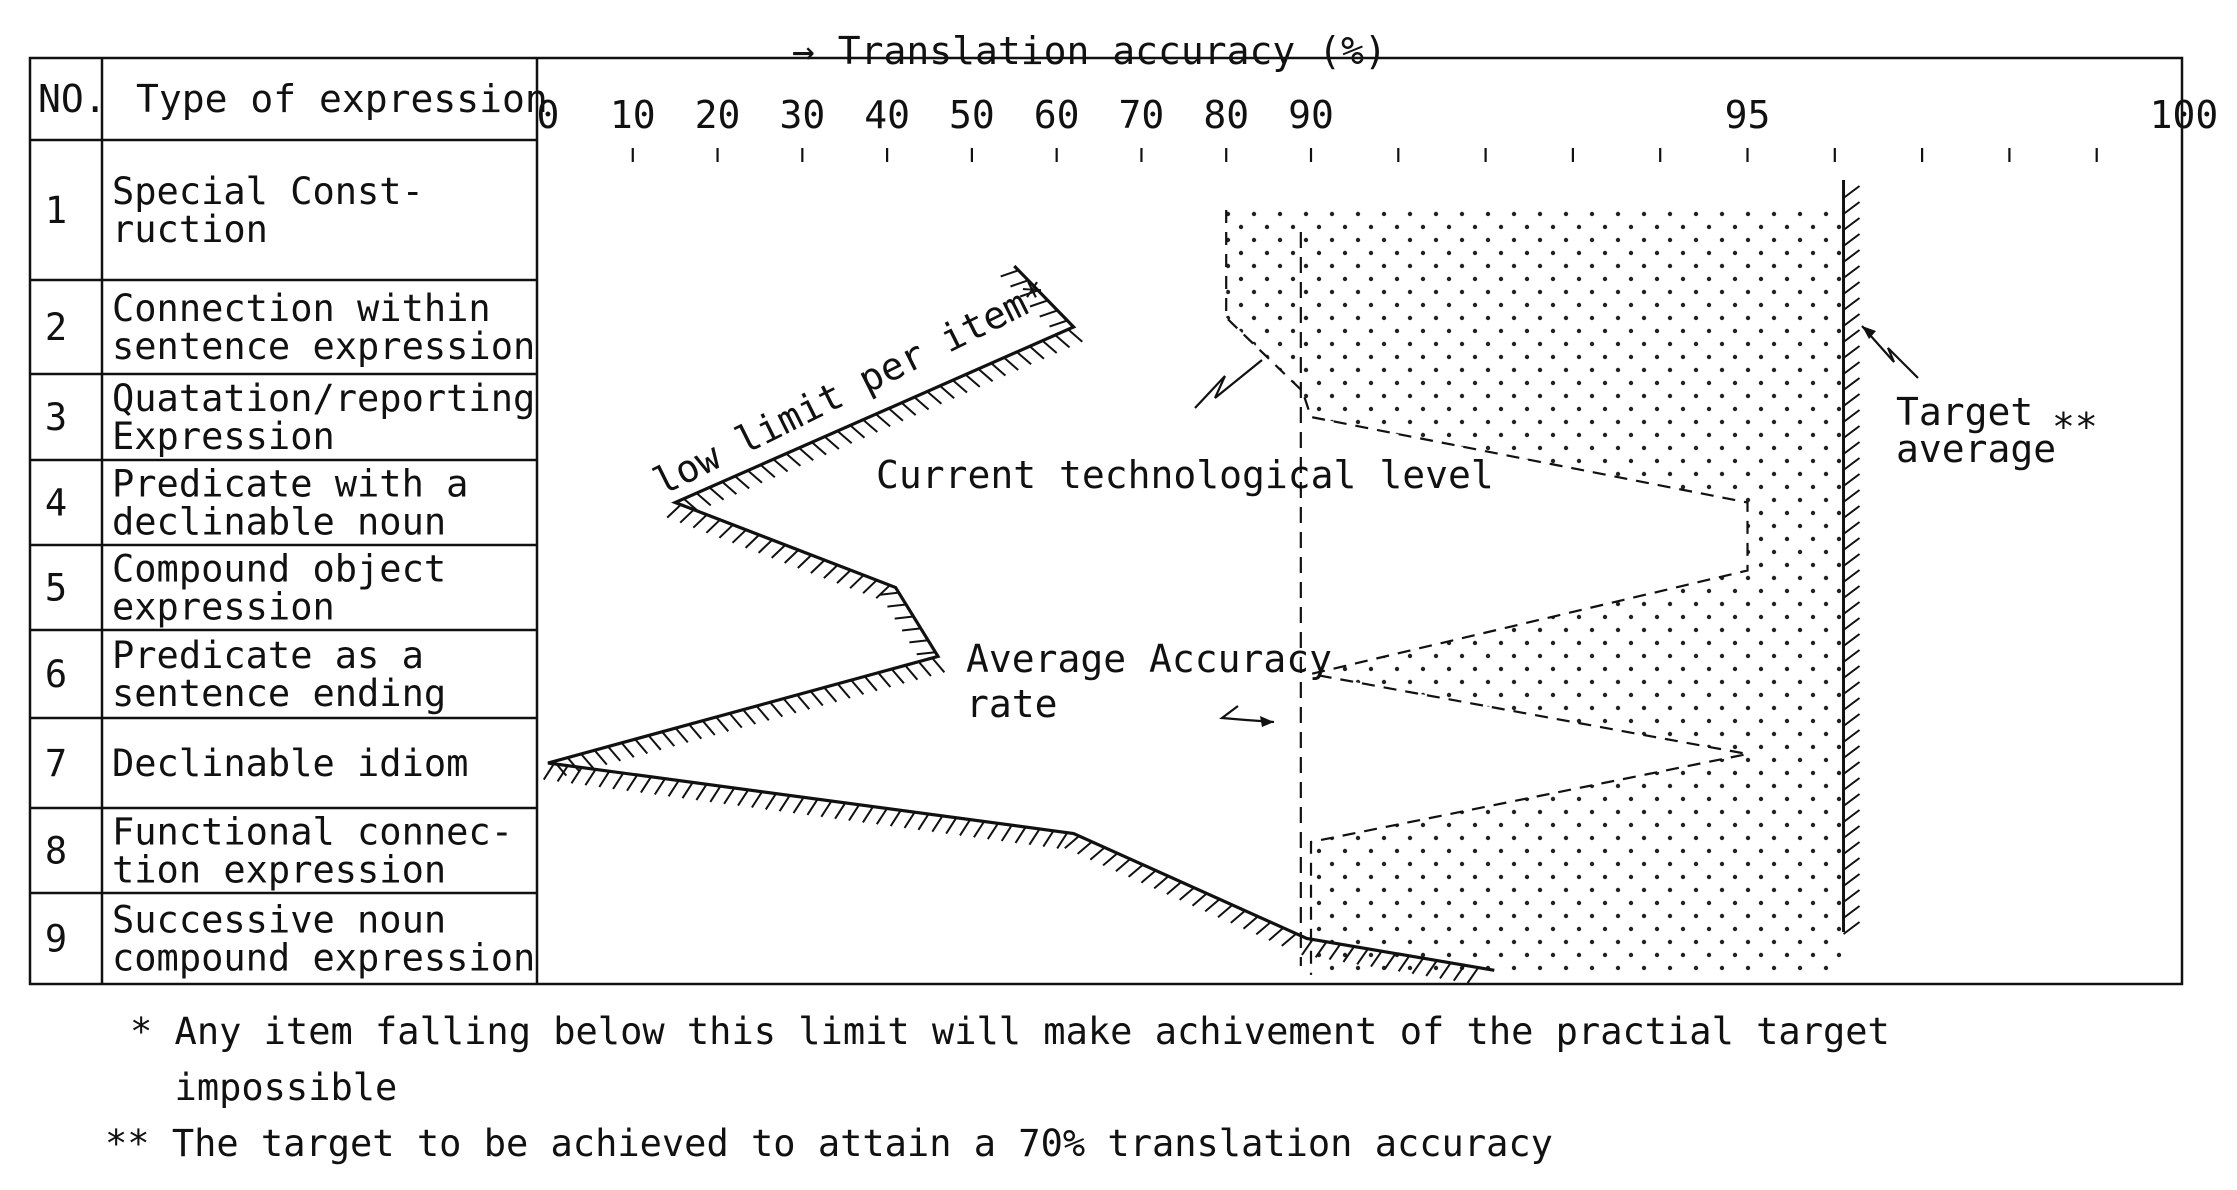 This screenshot has width=2237, height=1190. What do you see at coordinates (190, 229) in the screenshot?
I see `row-type-label: ruction` at bounding box center [190, 229].